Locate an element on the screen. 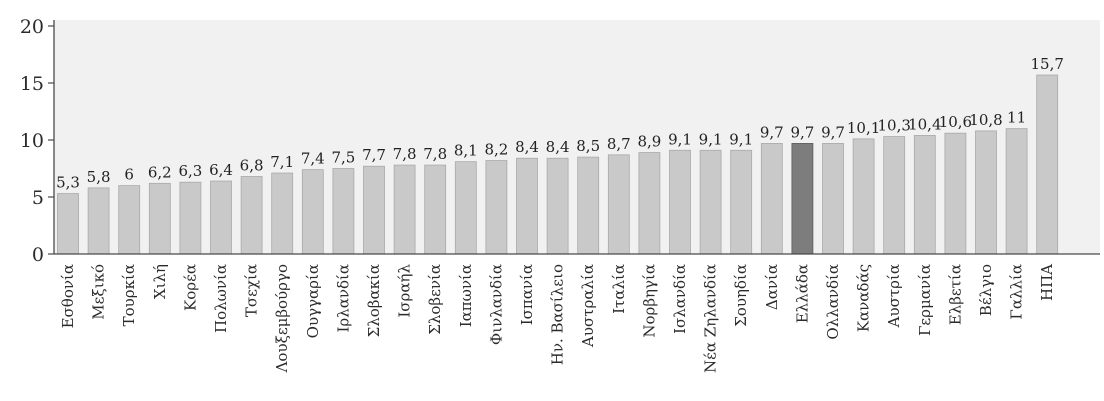 This screenshot has height=401, width=1104. data-label: 6,2 is located at coordinates (160, 172).